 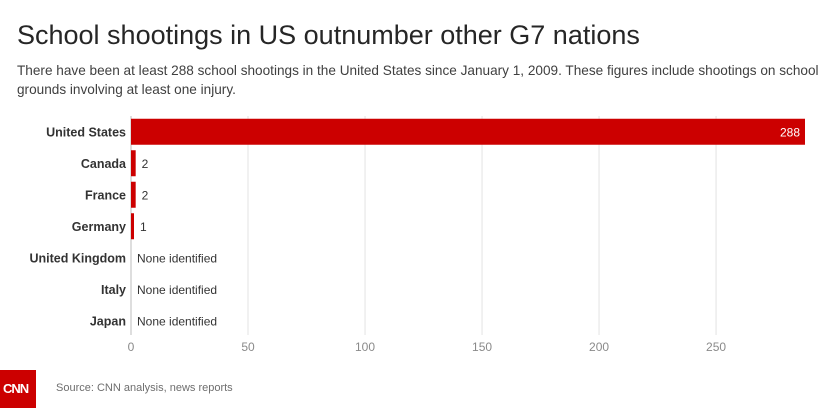 What do you see at coordinates (716, 347) in the screenshot?
I see `x-tick-label: 250` at bounding box center [716, 347].